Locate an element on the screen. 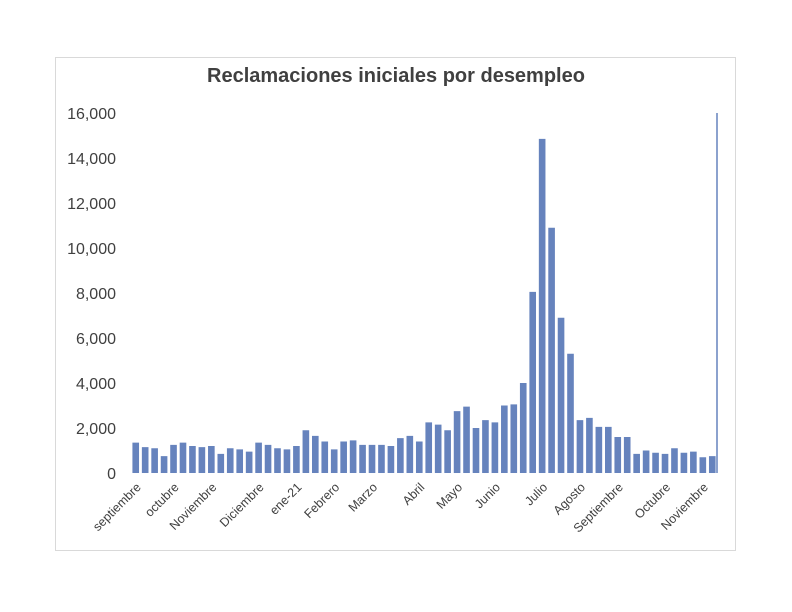  y-tick-label: 4,000 is located at coordinates (96, 384).